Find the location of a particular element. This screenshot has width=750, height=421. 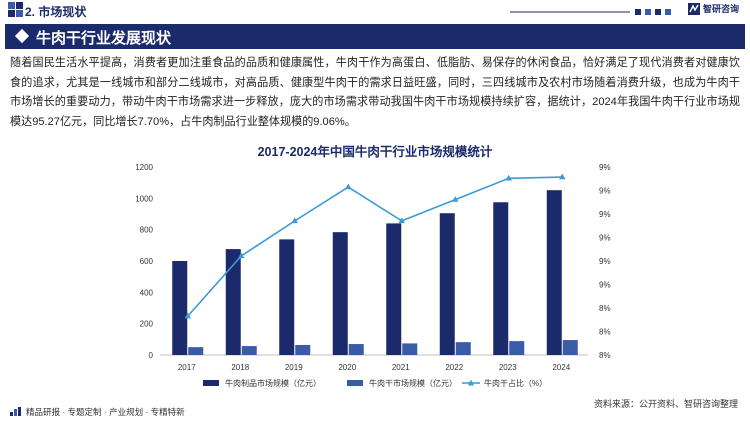

logo-text: 智研咨询 is located at coordinates (721, 9).